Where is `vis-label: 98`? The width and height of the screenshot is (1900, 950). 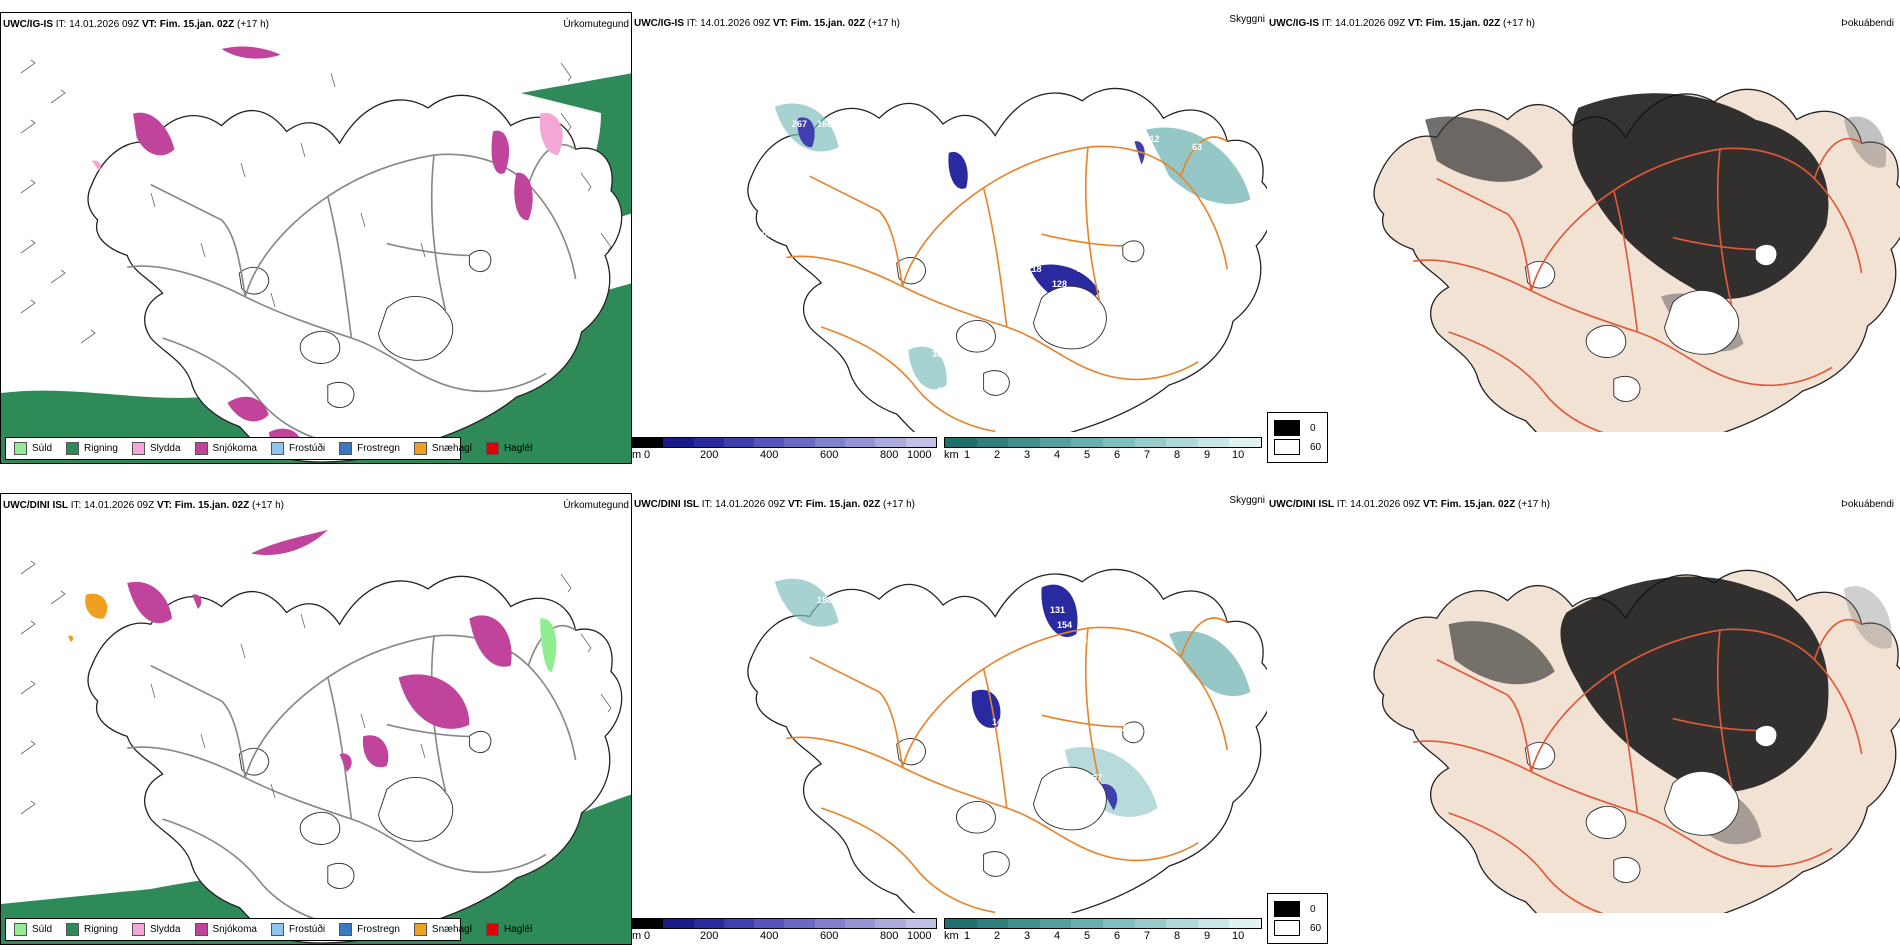
vis-label: 98 is located at coordinates (809, 89).